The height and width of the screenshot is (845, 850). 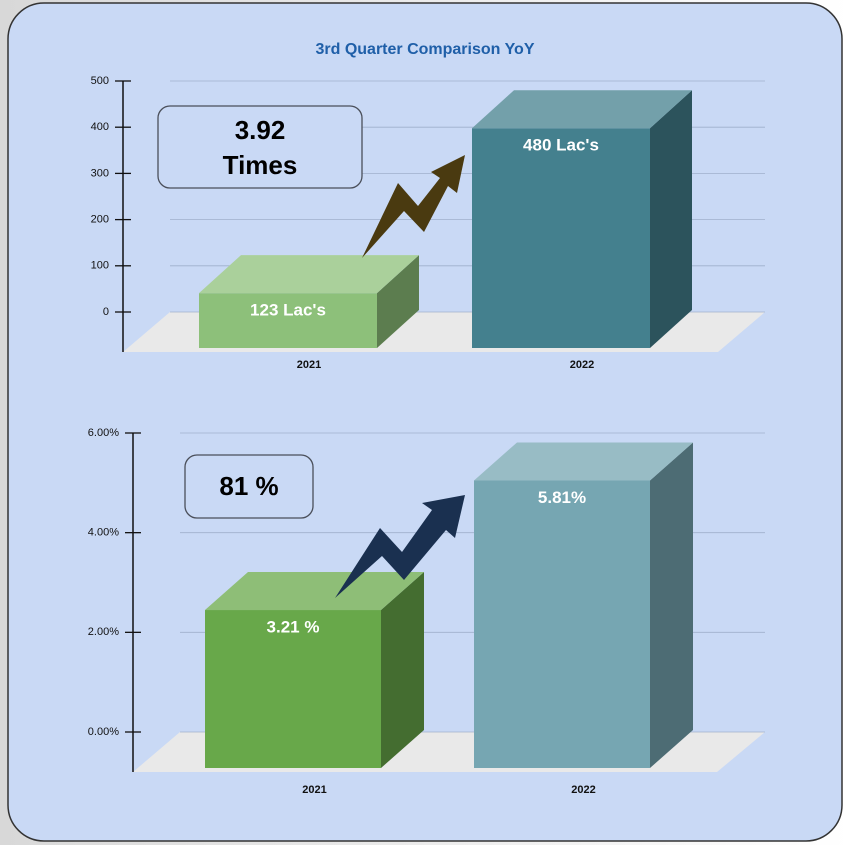 I want to click on y-tick-label: 0.00%, so click(x=103, y=732).